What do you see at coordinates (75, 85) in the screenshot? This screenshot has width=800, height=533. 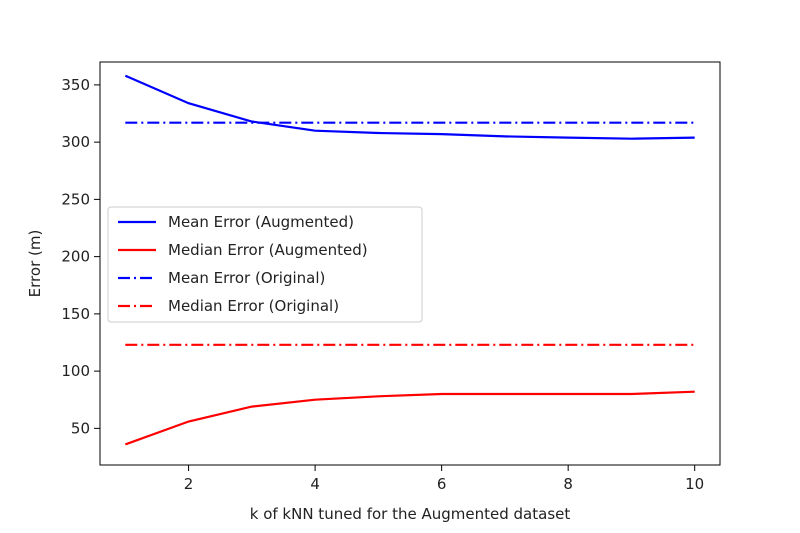 I see `y-tick-label: 350` at bounding box center [75, 85].